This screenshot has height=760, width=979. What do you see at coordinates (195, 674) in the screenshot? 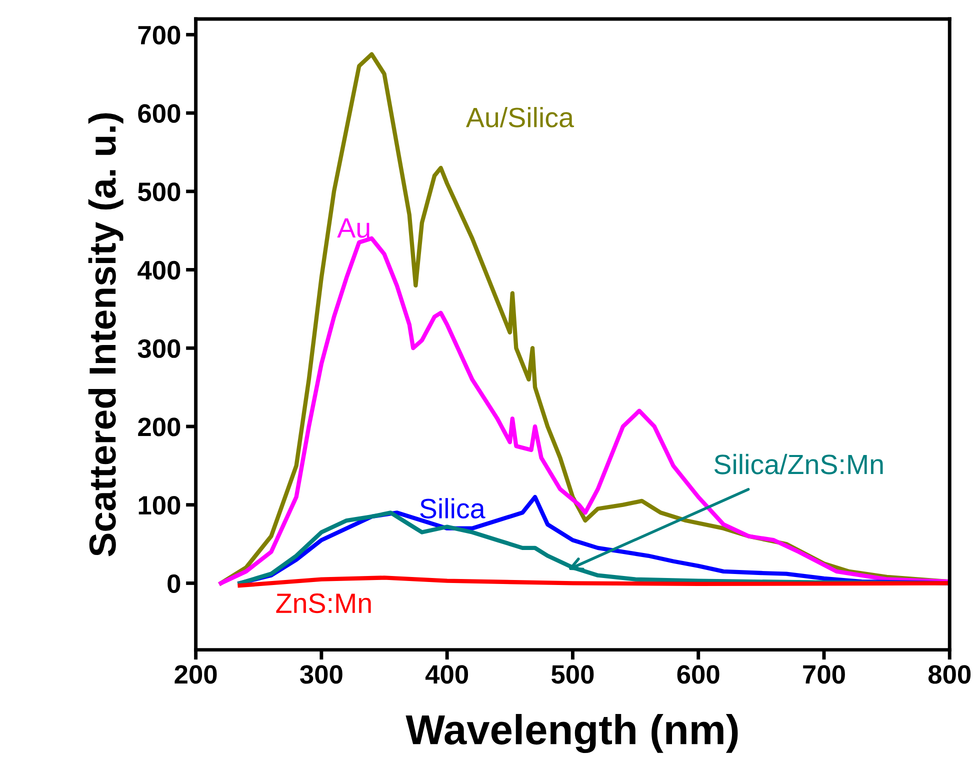
I see `x-tick-label: 200` at bounding box center [195, 674].